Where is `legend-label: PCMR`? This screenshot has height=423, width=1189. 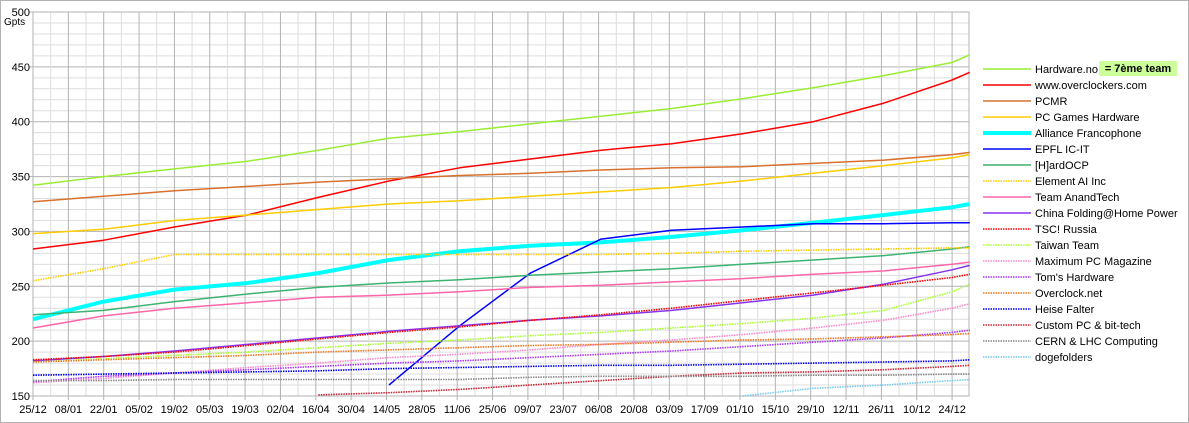 legend-label: PCMR is located at coordinates (1051, 102).